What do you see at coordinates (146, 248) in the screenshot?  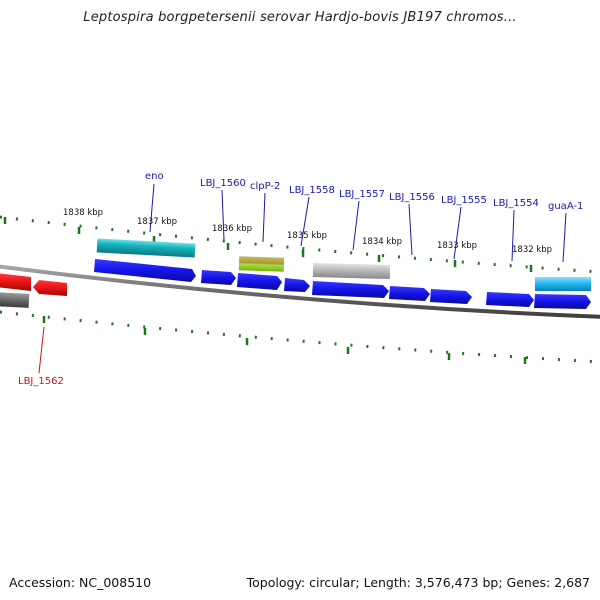 I see `cog-bar-eno` at bounding box center [146, 248].